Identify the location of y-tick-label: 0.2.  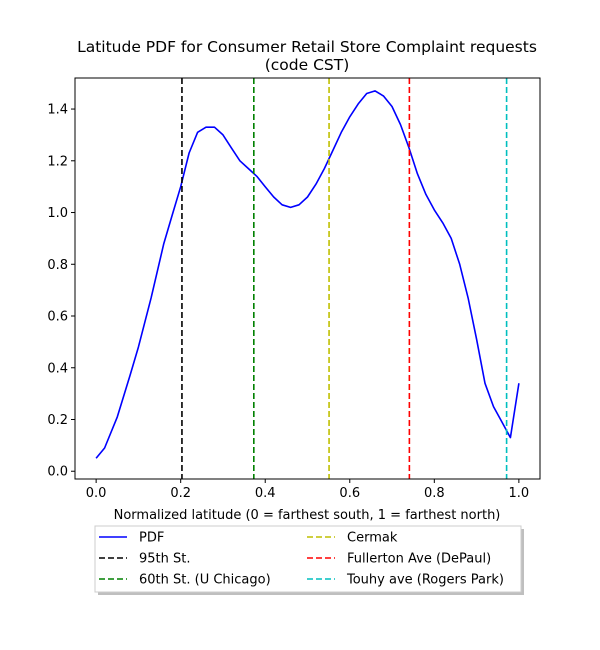
(57, 420).